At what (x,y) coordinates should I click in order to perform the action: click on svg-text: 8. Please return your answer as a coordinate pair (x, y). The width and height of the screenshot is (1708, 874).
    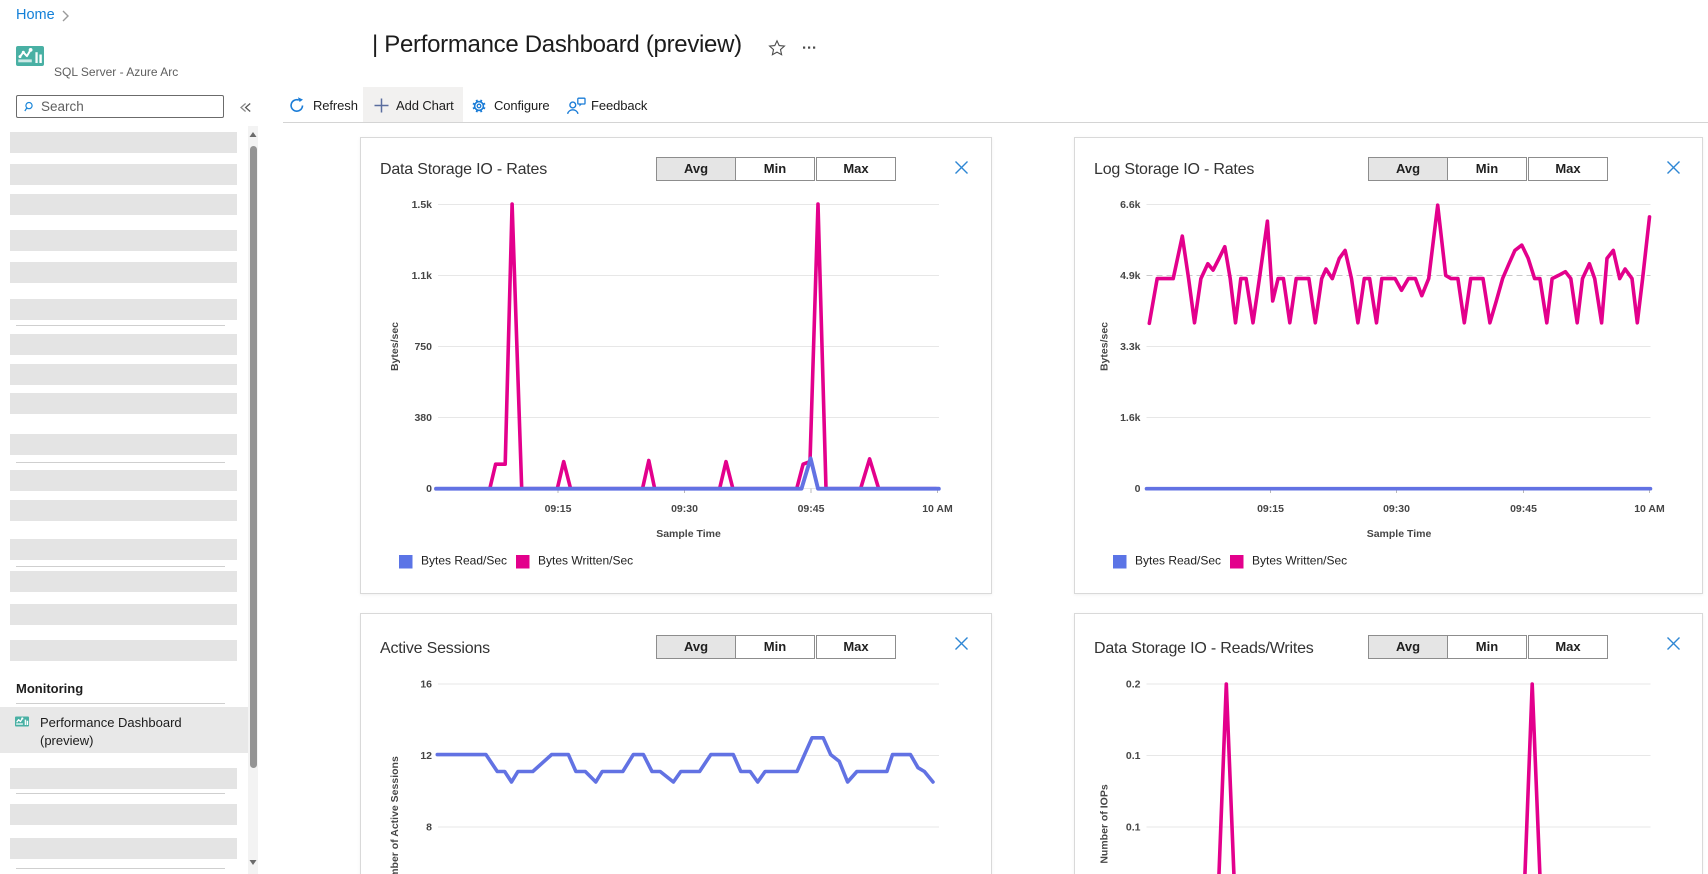
    Looking at the image, I should click on (429, 828).